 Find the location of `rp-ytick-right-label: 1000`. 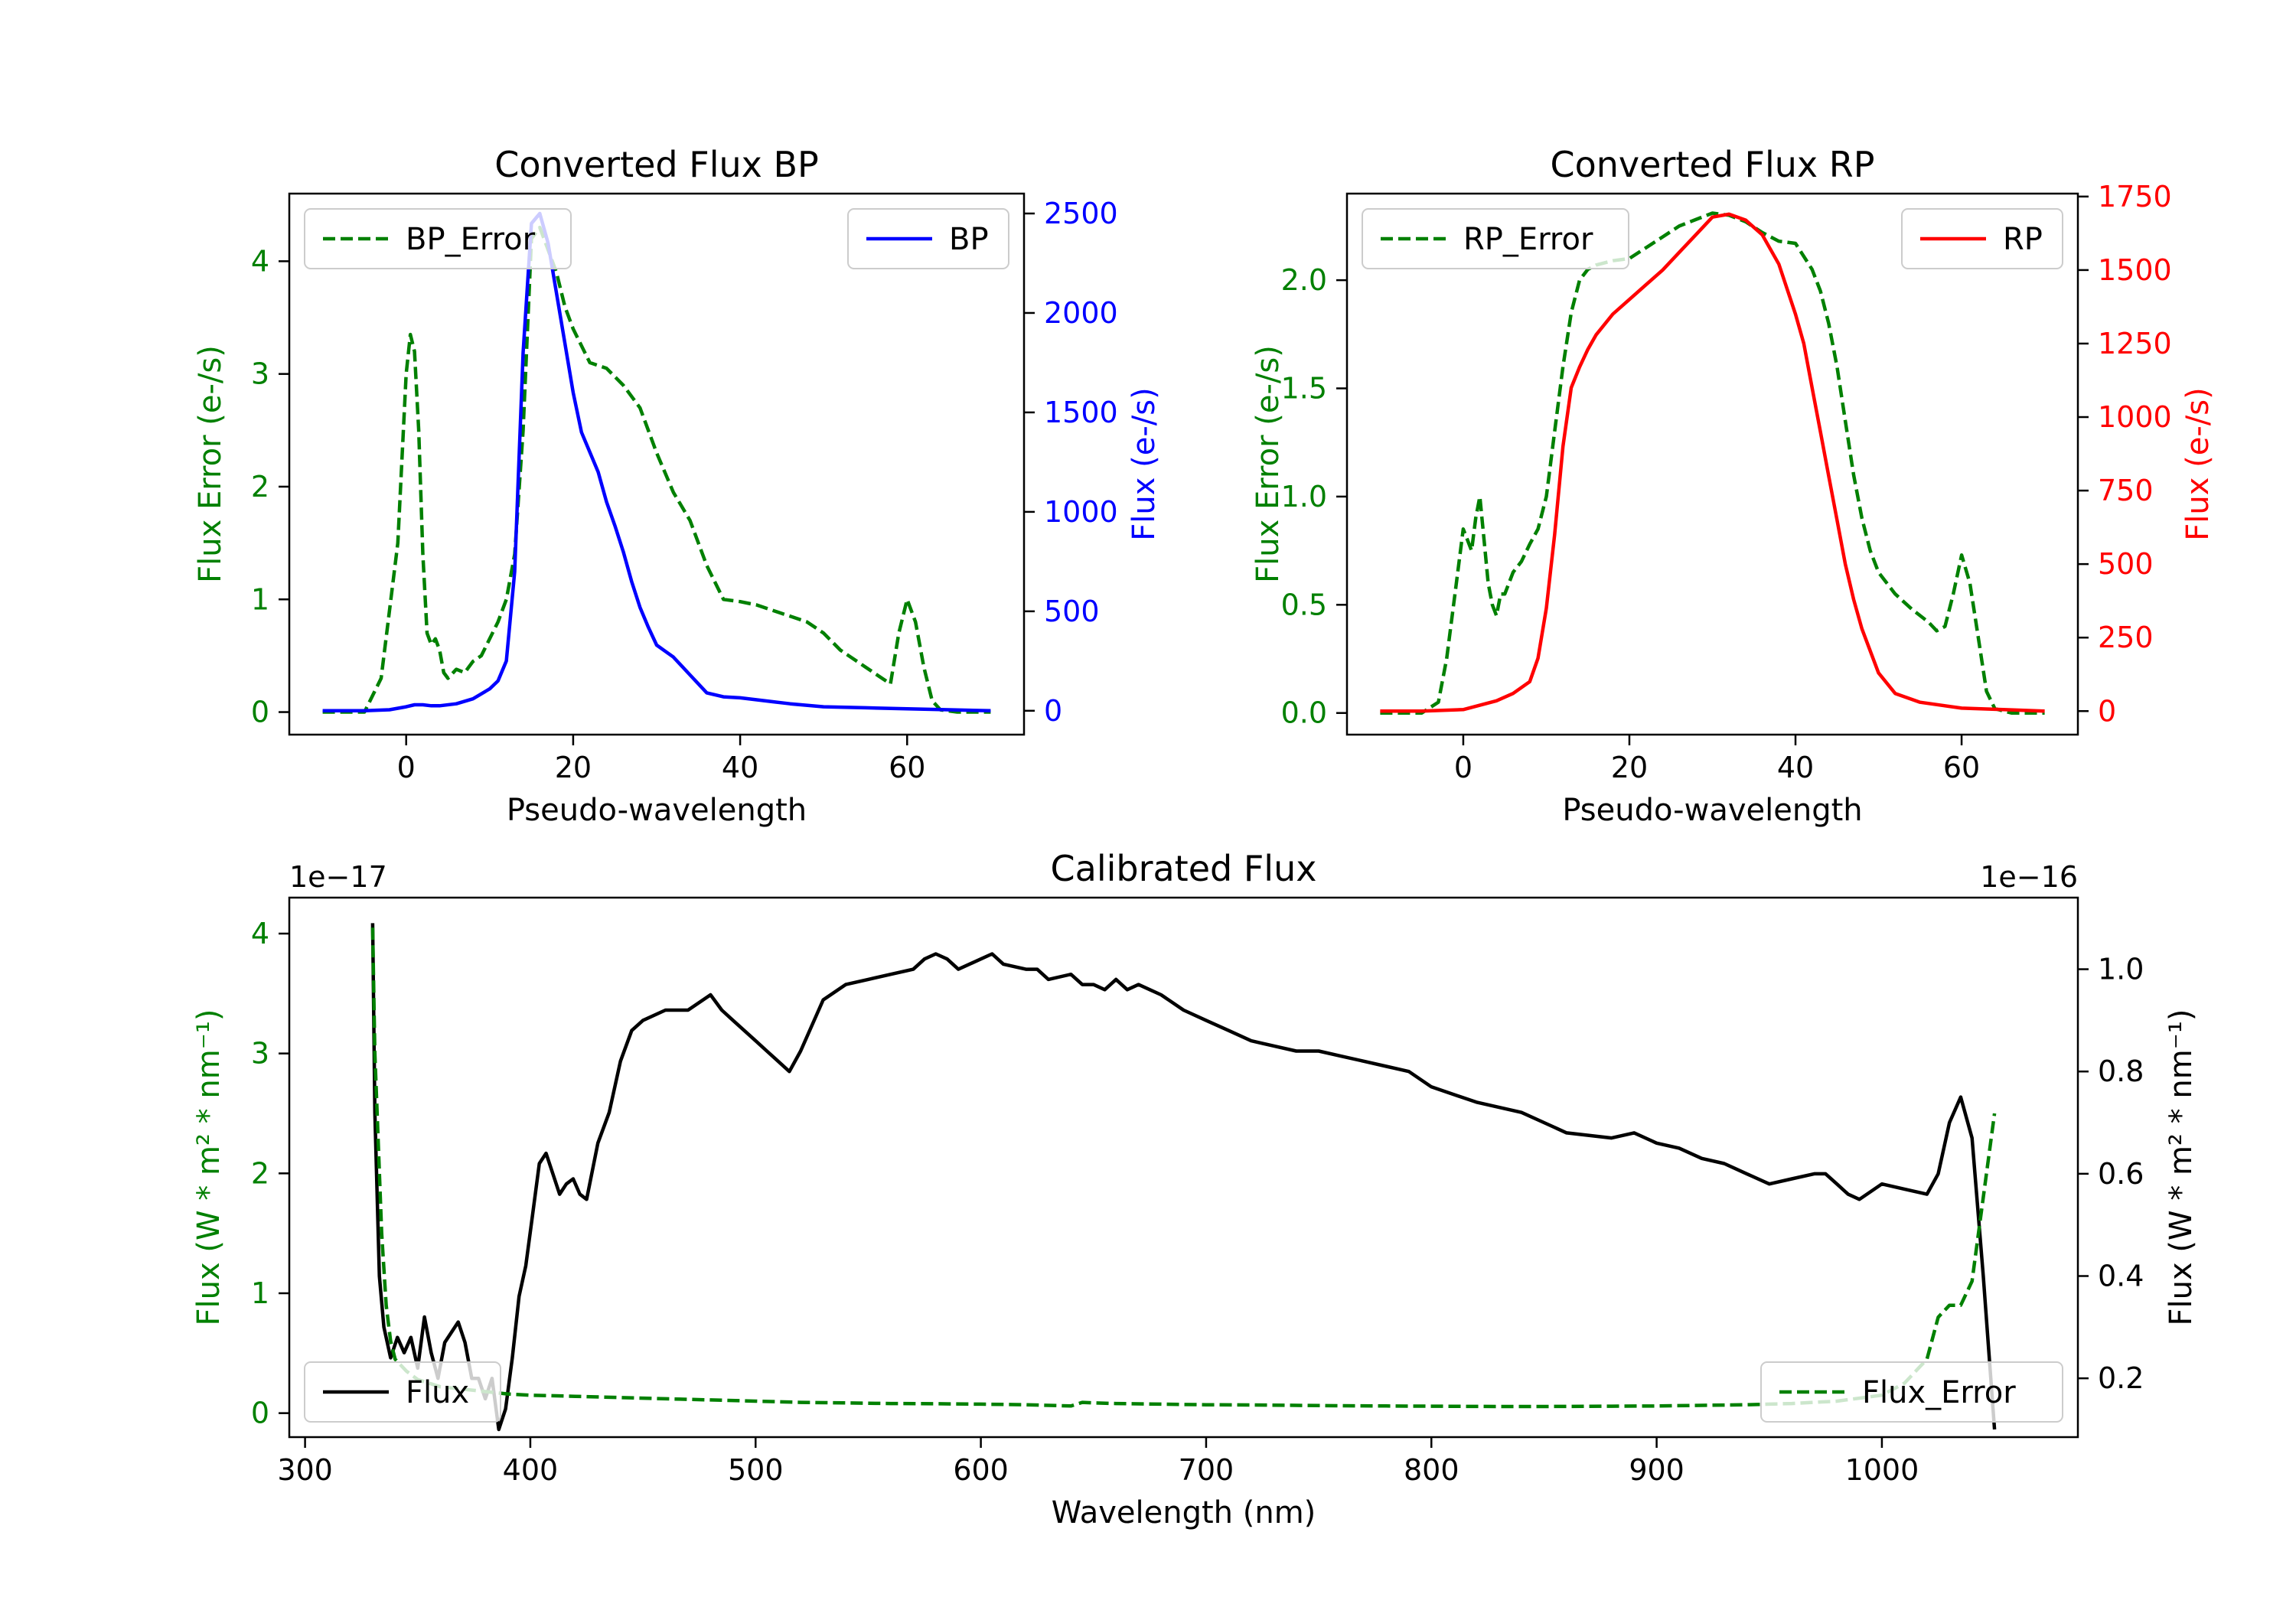

rp-ytick-right-label: 1000 is located at coordinates (2135, 417).